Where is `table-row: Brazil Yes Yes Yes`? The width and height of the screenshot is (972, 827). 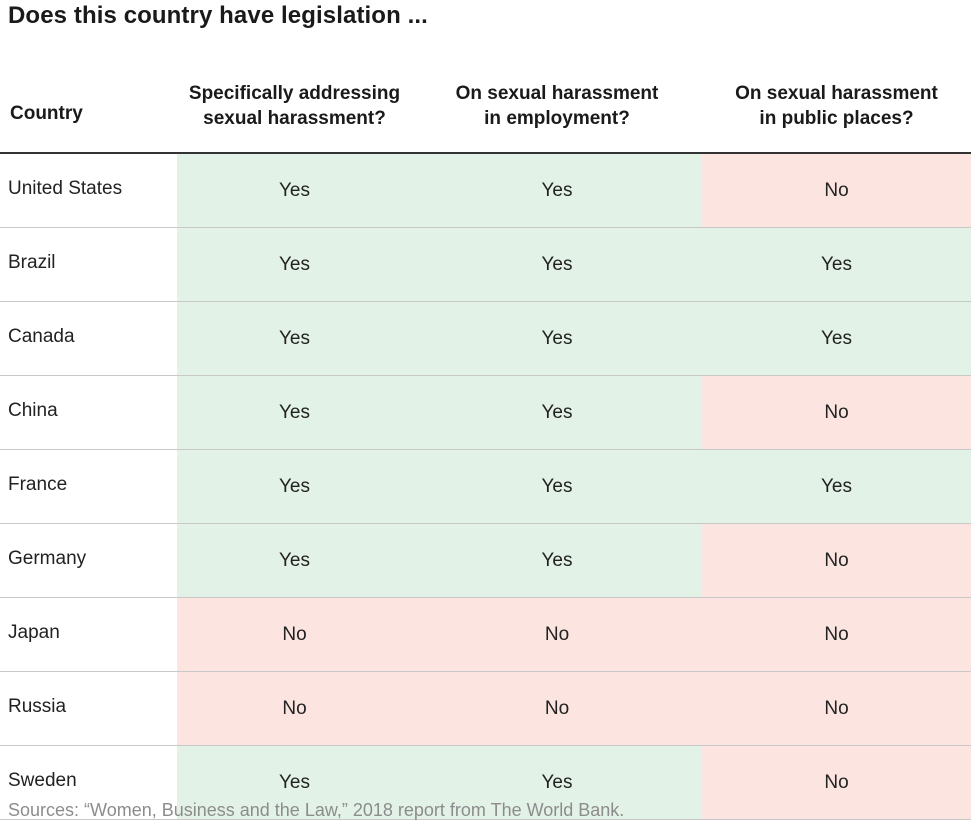 table-row: Brazil Yes Yes Yes is located at coordinates (485, 264).